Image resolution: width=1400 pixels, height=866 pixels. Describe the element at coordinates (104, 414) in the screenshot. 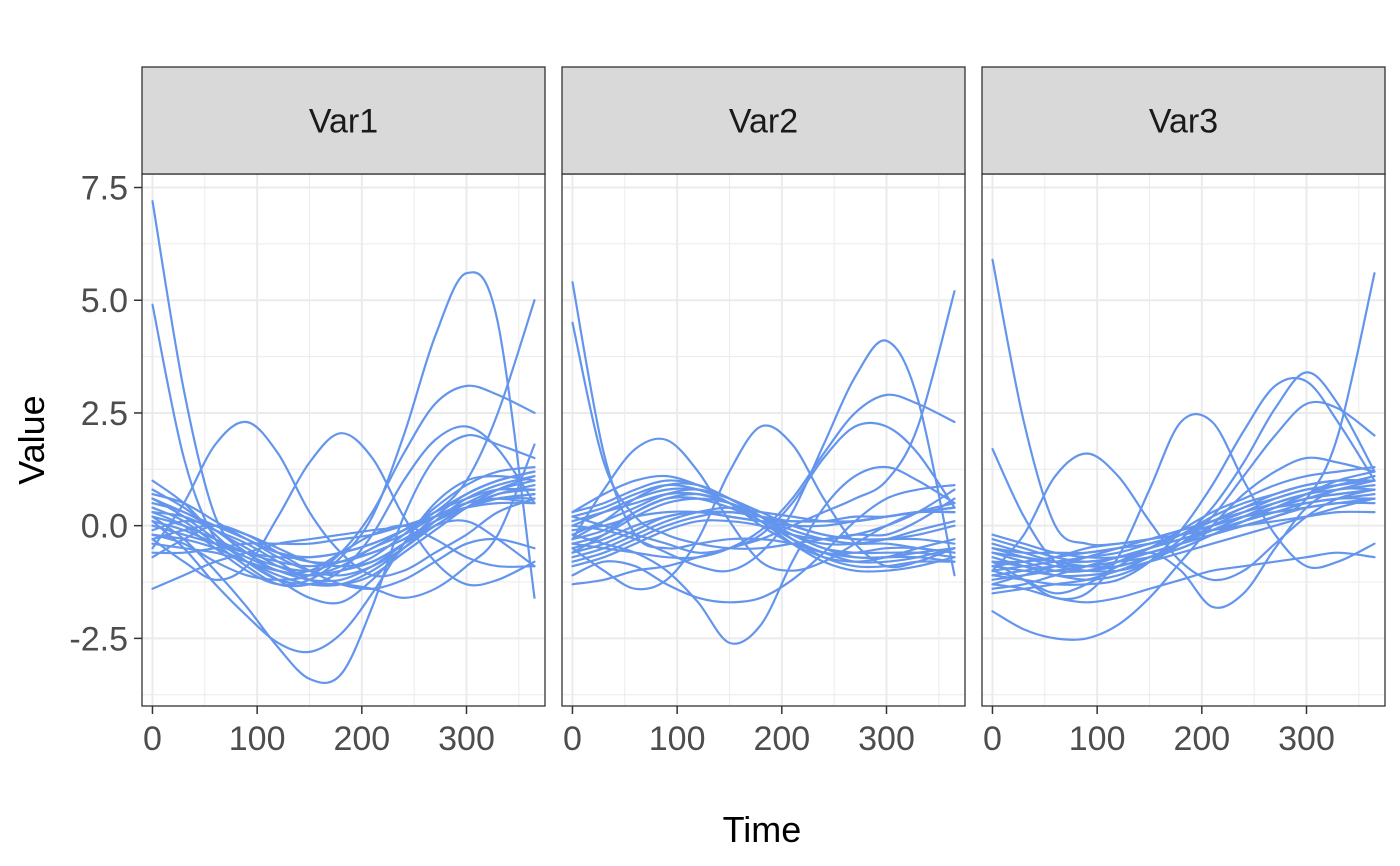

I see `y-tick-label: 2.5` at that location.